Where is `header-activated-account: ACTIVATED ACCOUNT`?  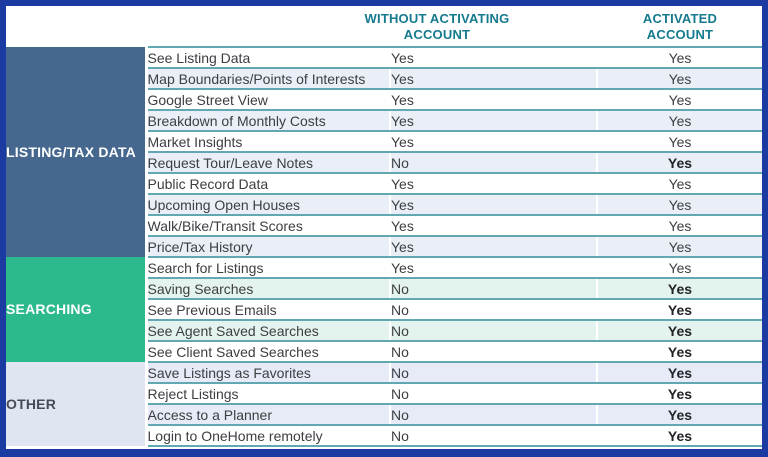
header-activated-account: ACTIVATED ACCOUNT is located at coordinates (680, 27).